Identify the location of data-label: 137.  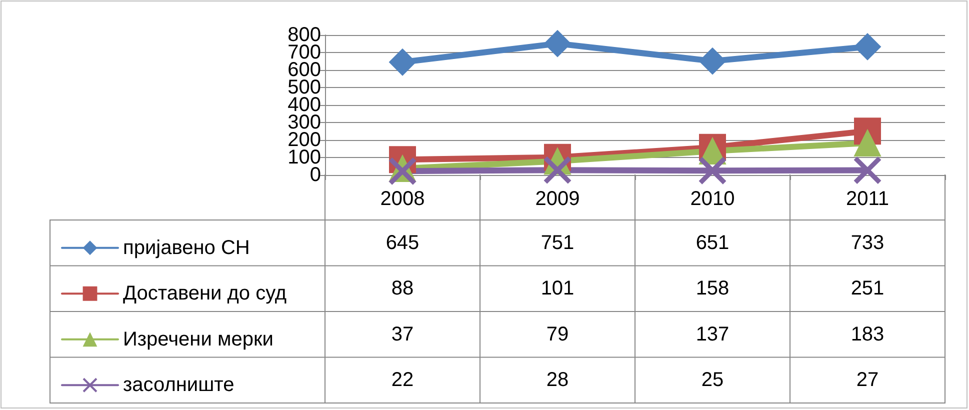
(713, 334).